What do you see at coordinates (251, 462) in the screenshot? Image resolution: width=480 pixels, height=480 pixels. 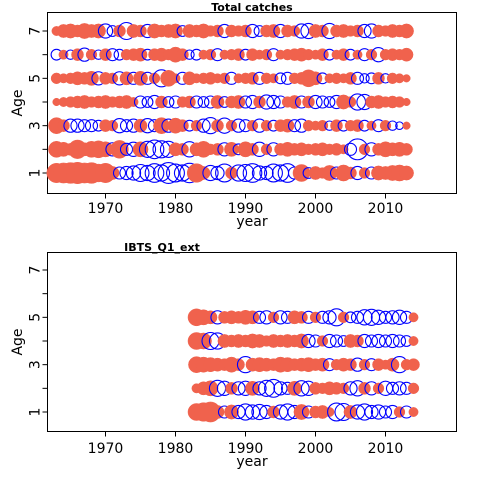 I see `x-axis-title: year` at bounding box center [251, 462].